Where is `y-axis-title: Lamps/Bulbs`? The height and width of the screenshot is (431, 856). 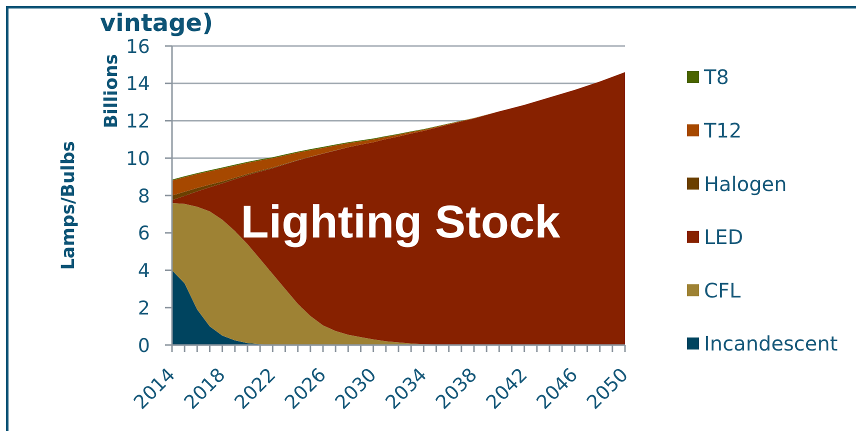 y-axis-title: Lamps/Bulbs is located at coordinates (68, 205).